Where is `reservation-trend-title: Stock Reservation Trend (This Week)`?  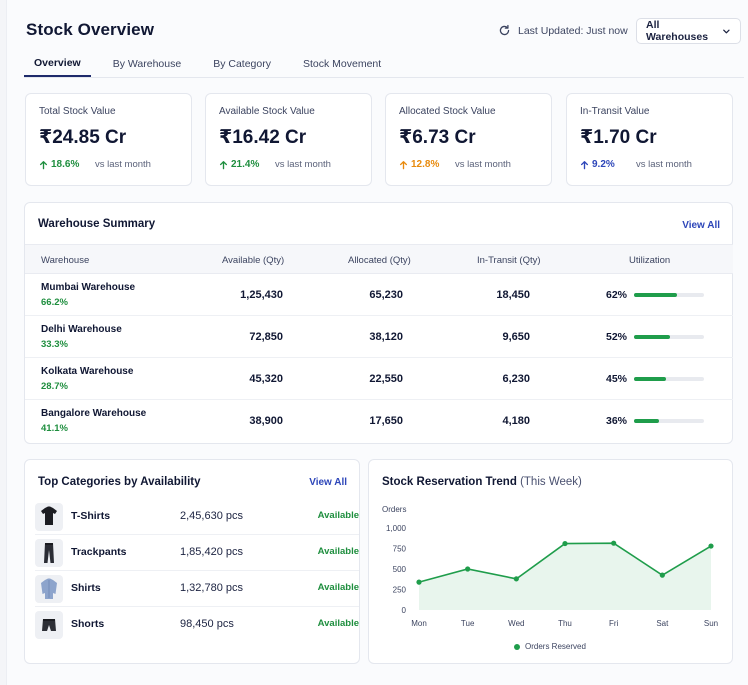
reservation-trend-title: Stock Reservation Trend (This Week) is located at coordinates (482, 482).